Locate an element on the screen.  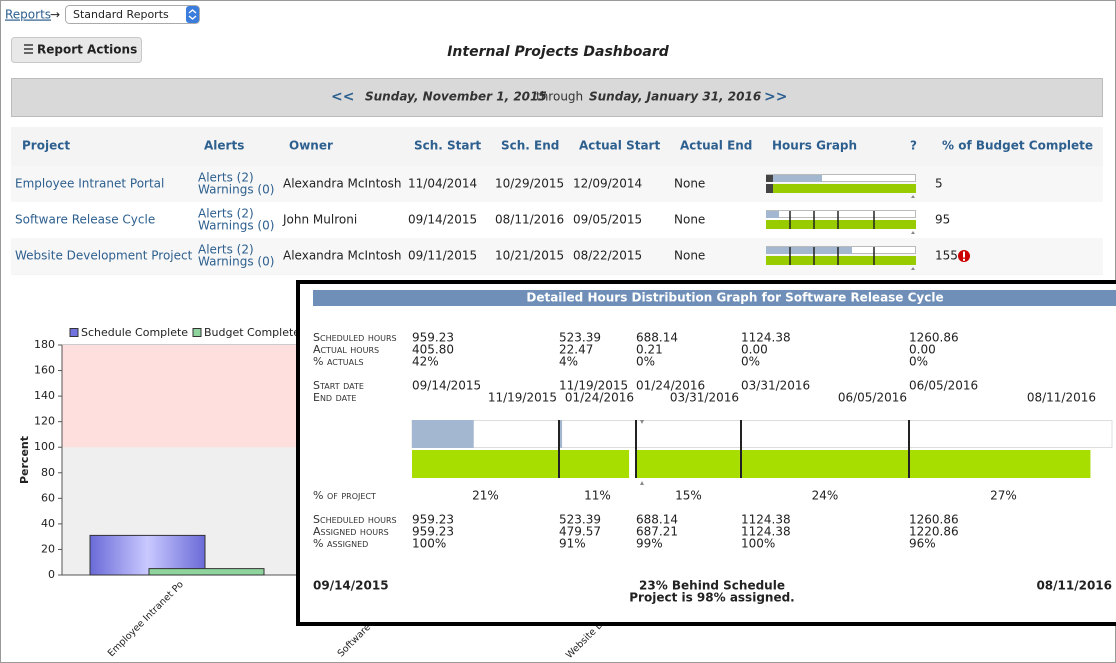
pct-project: 11% is located at coordinates (597, 496).